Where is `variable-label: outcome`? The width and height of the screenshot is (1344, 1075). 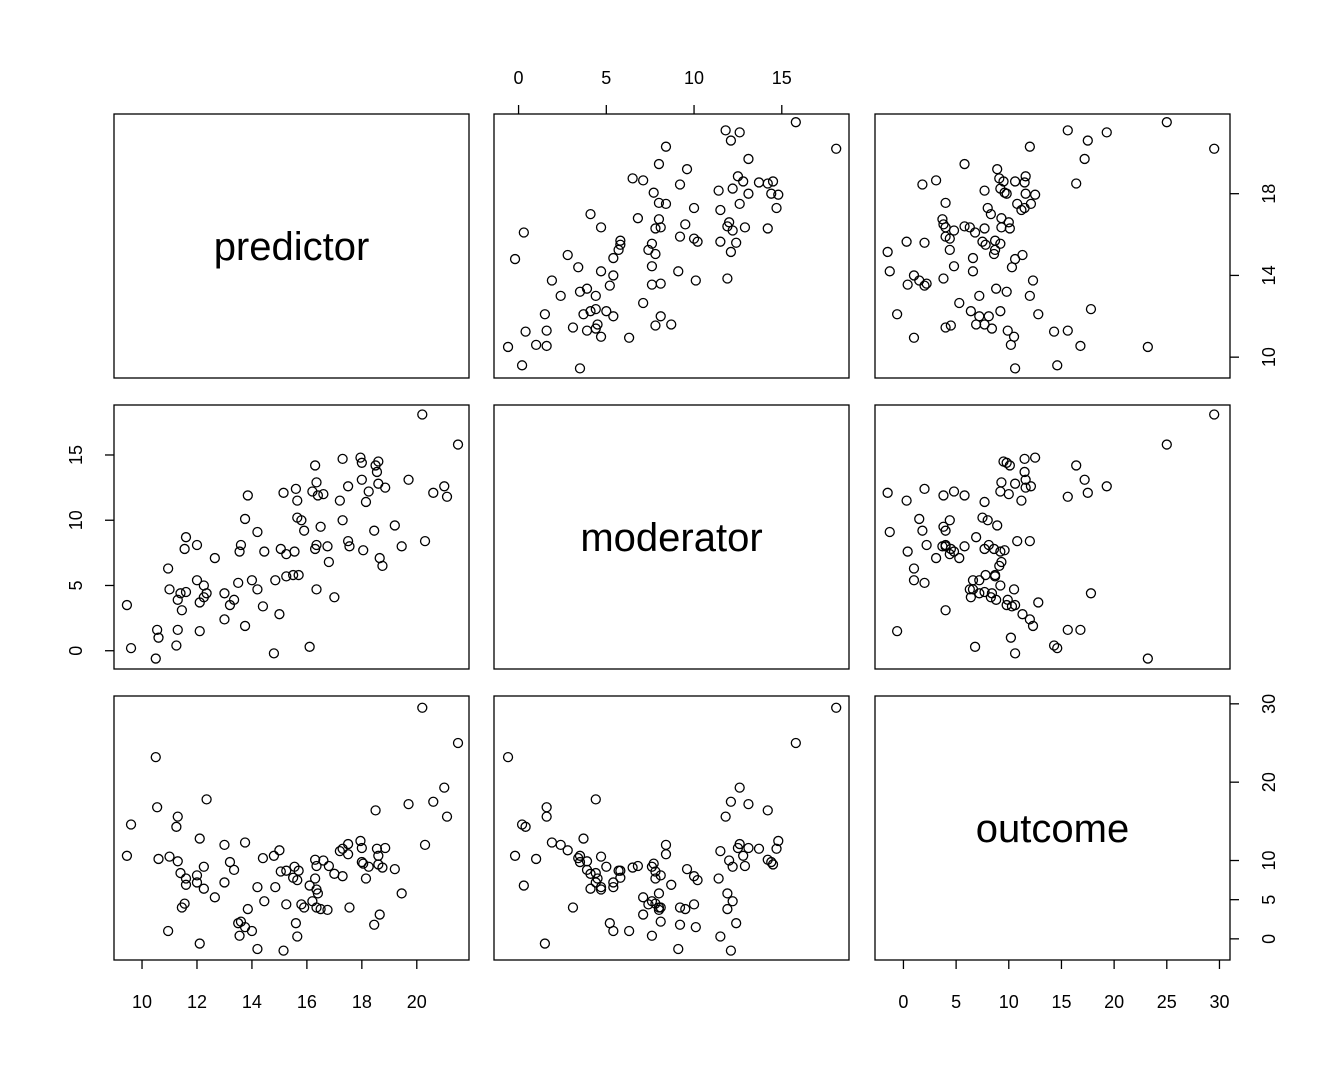
variable-label: outcome is located at coordinates (1052, 829).